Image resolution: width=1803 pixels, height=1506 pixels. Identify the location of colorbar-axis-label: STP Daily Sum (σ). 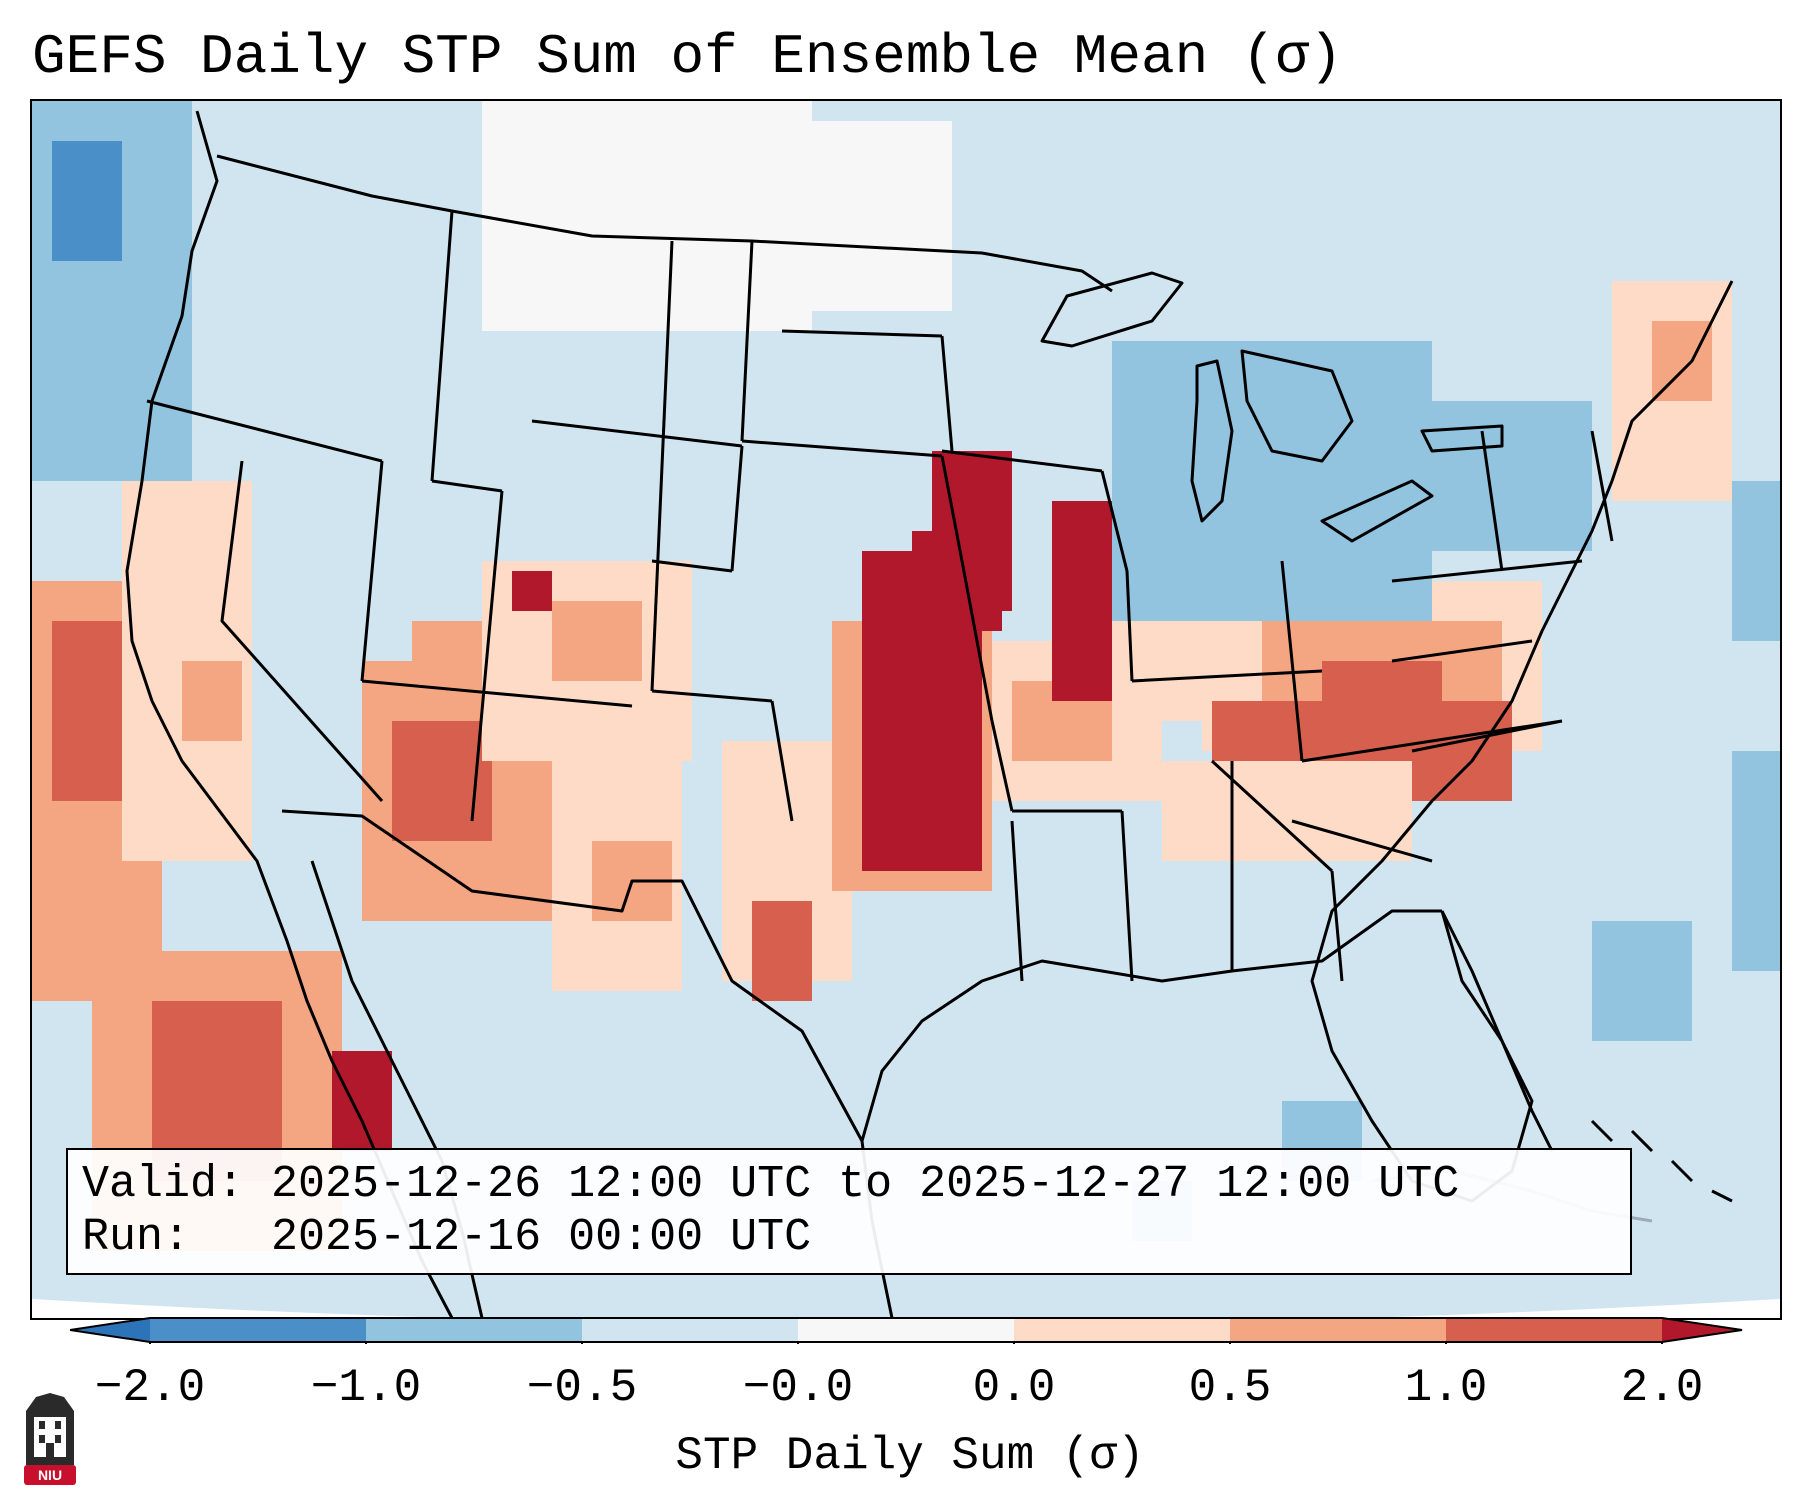
(910, 1456).